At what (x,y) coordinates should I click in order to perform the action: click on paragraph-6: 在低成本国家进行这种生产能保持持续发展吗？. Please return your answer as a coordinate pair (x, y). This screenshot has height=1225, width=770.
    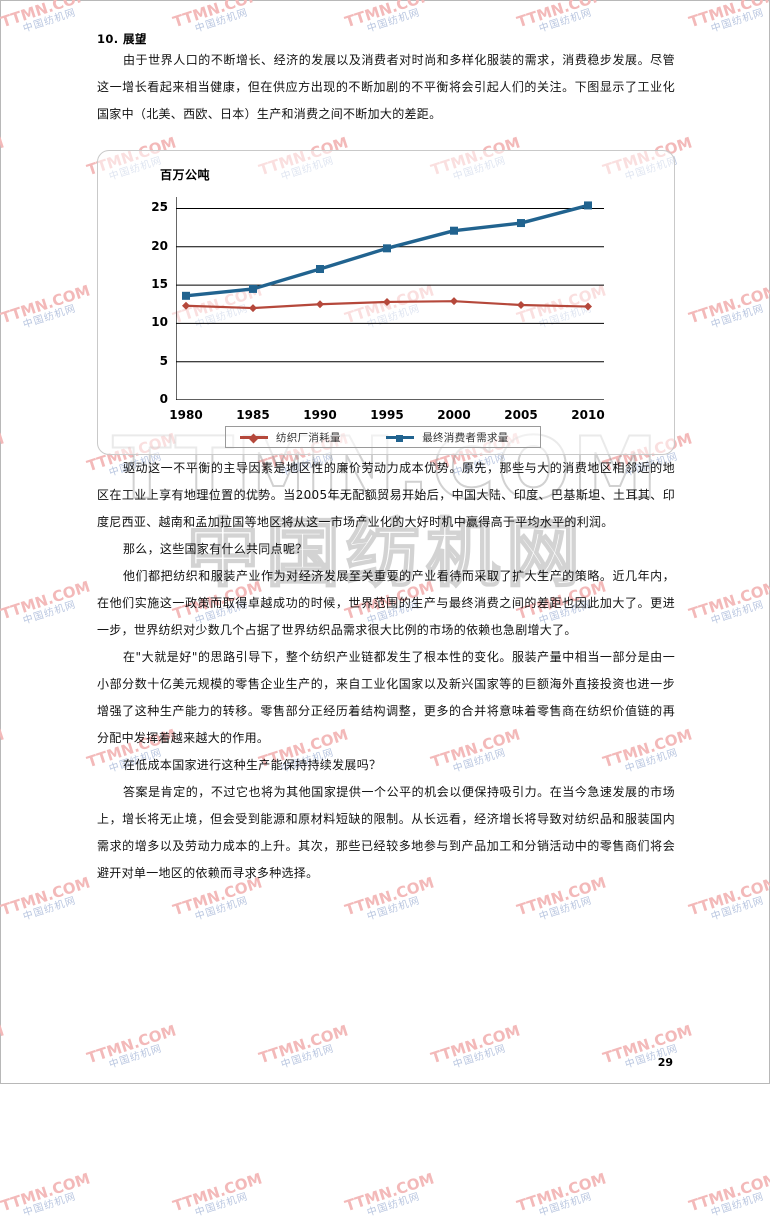
    Looking at the image, I should click on (252, 765).